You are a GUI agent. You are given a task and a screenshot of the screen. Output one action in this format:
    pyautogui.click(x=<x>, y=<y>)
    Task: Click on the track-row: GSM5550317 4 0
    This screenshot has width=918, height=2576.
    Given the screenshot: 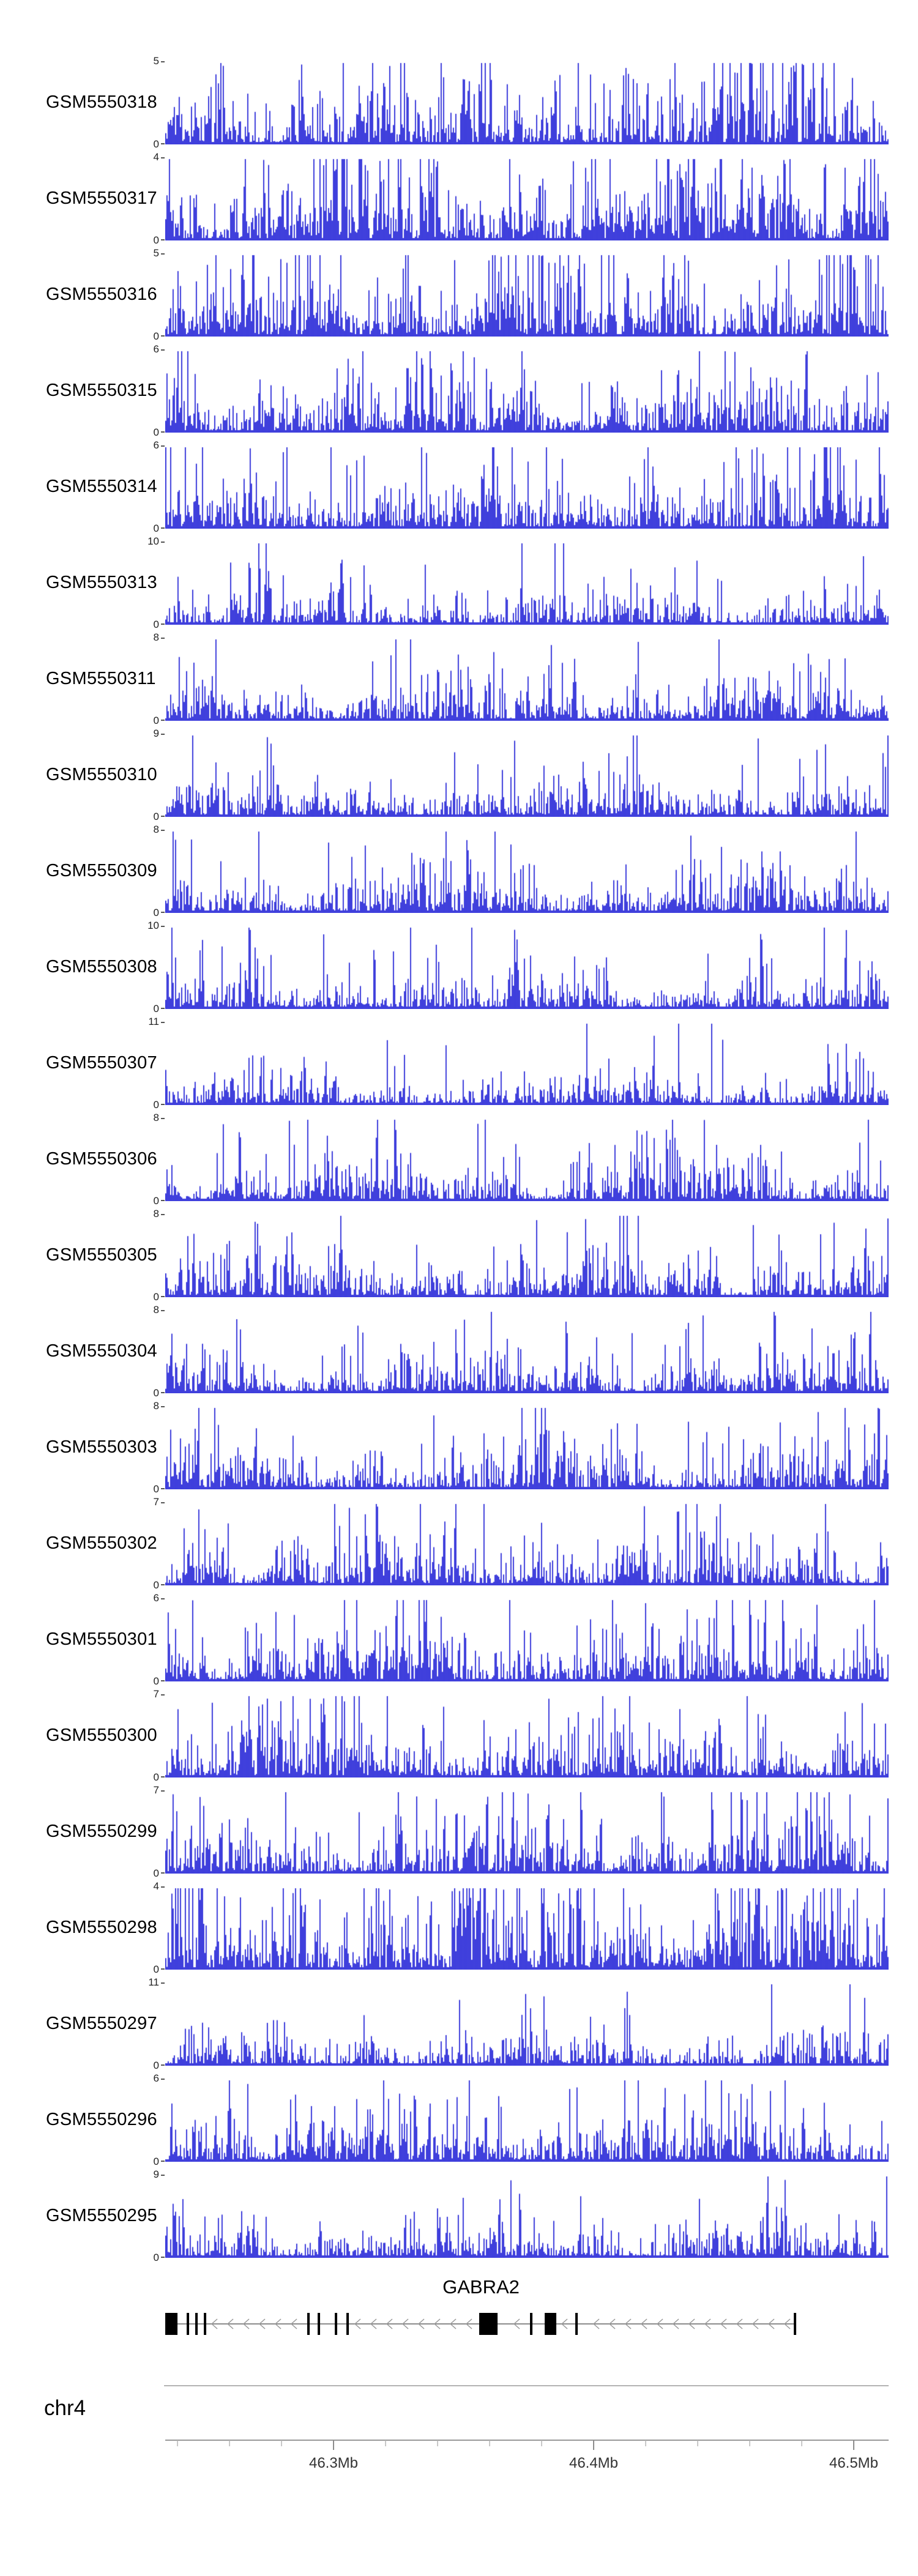 What is the action you would take?
    pyautogui.click(x=459, y=199)
    